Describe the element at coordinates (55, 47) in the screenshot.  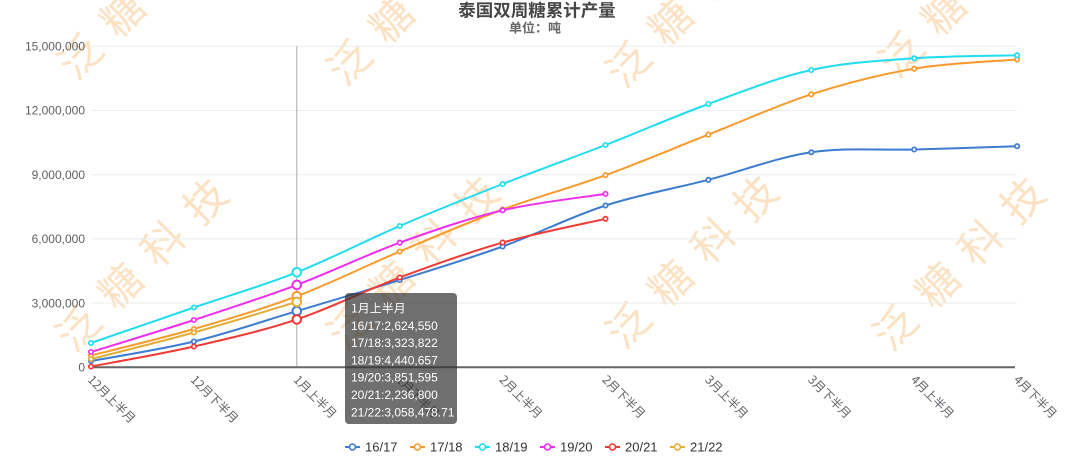
I see `svg-text: 15,000,000` at that location.